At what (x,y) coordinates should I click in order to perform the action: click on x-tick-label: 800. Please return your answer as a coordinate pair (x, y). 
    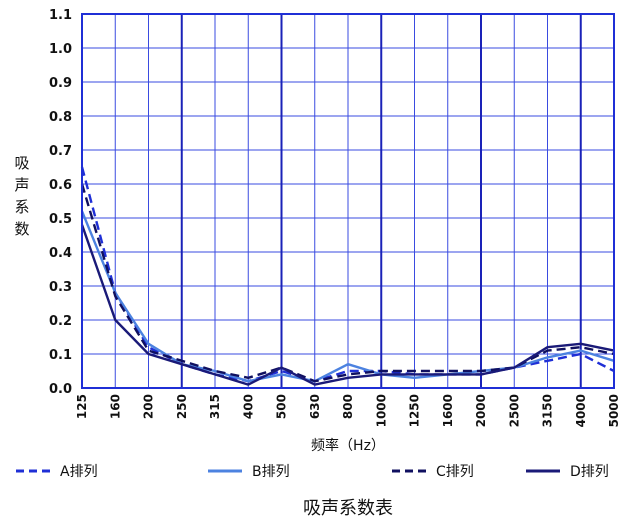
    Looking at the image, I should click on (348, 406).